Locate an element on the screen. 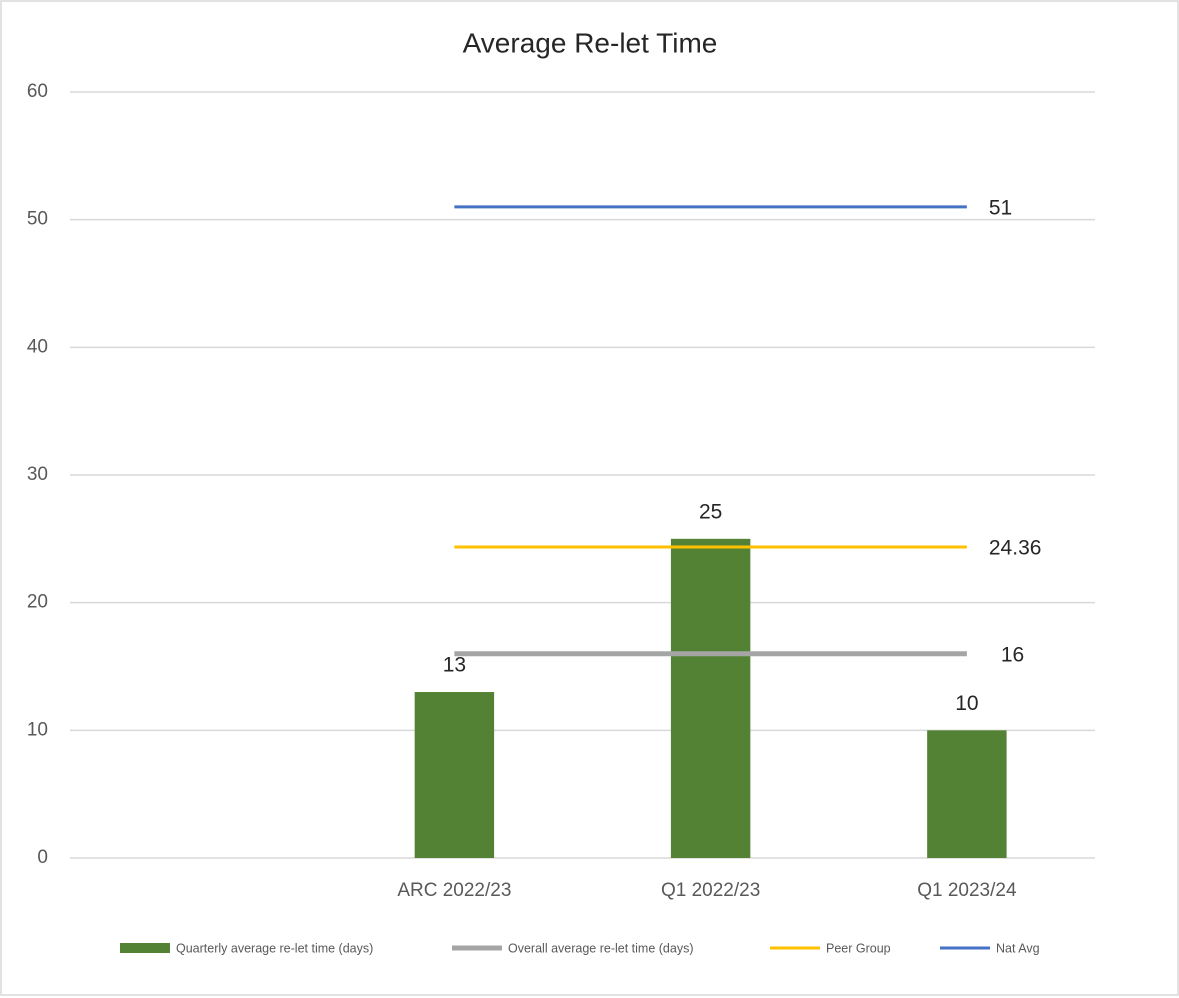 The width and height of the screenshot is (1179, 998). data-label: 16 is located at coordinates (1012, 654).